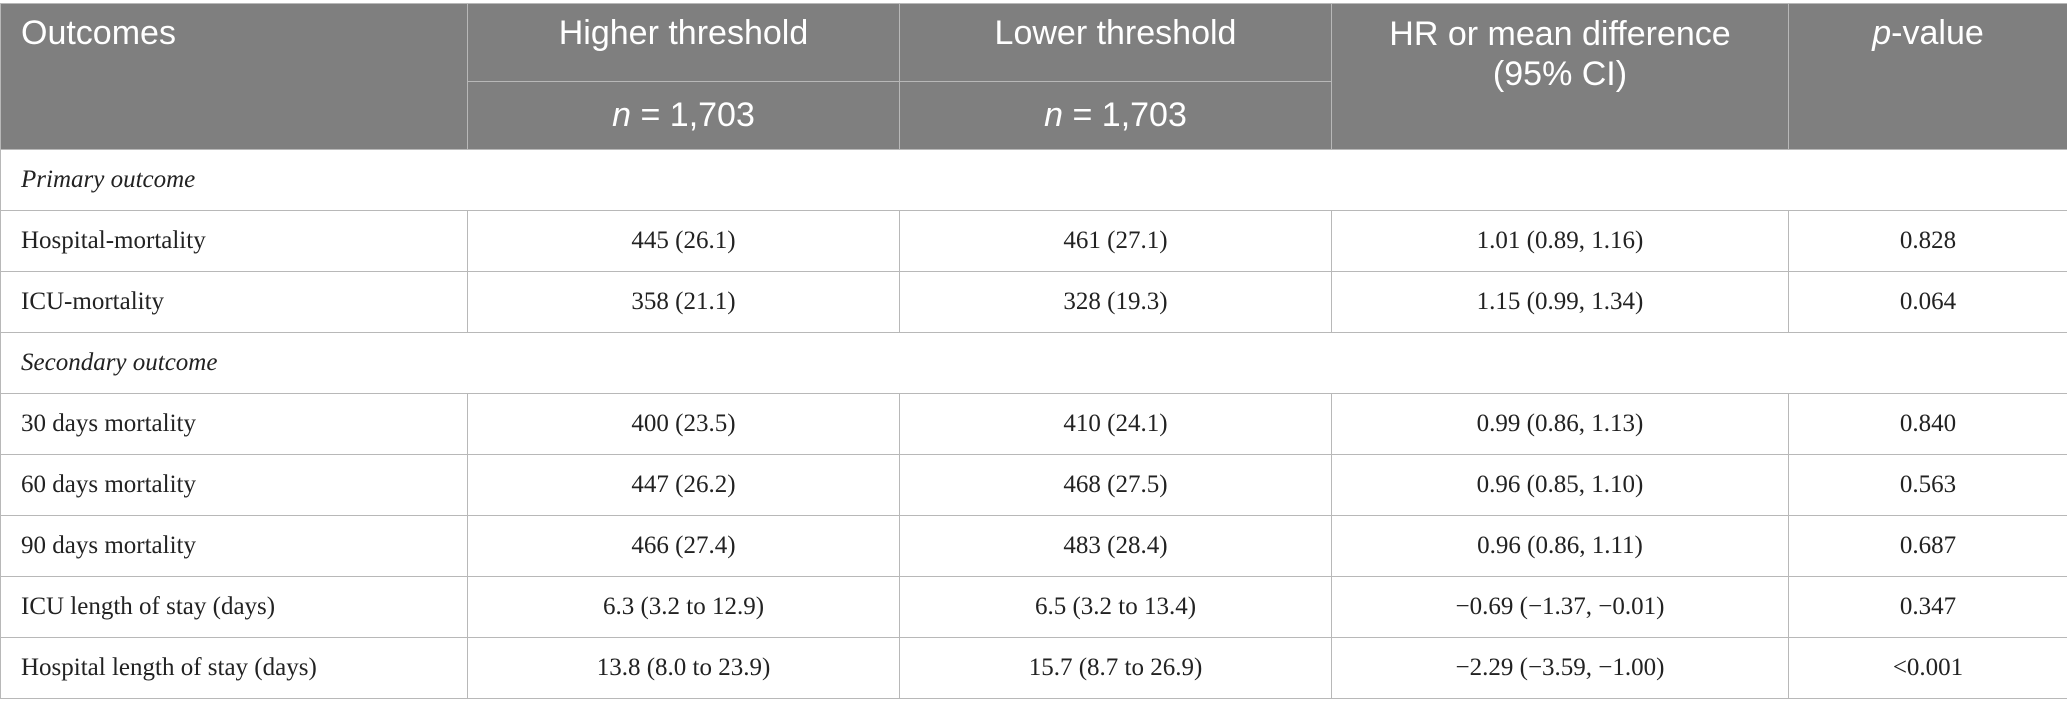  I want to click on header-outcomes: Outcomes, so click(234, 76).